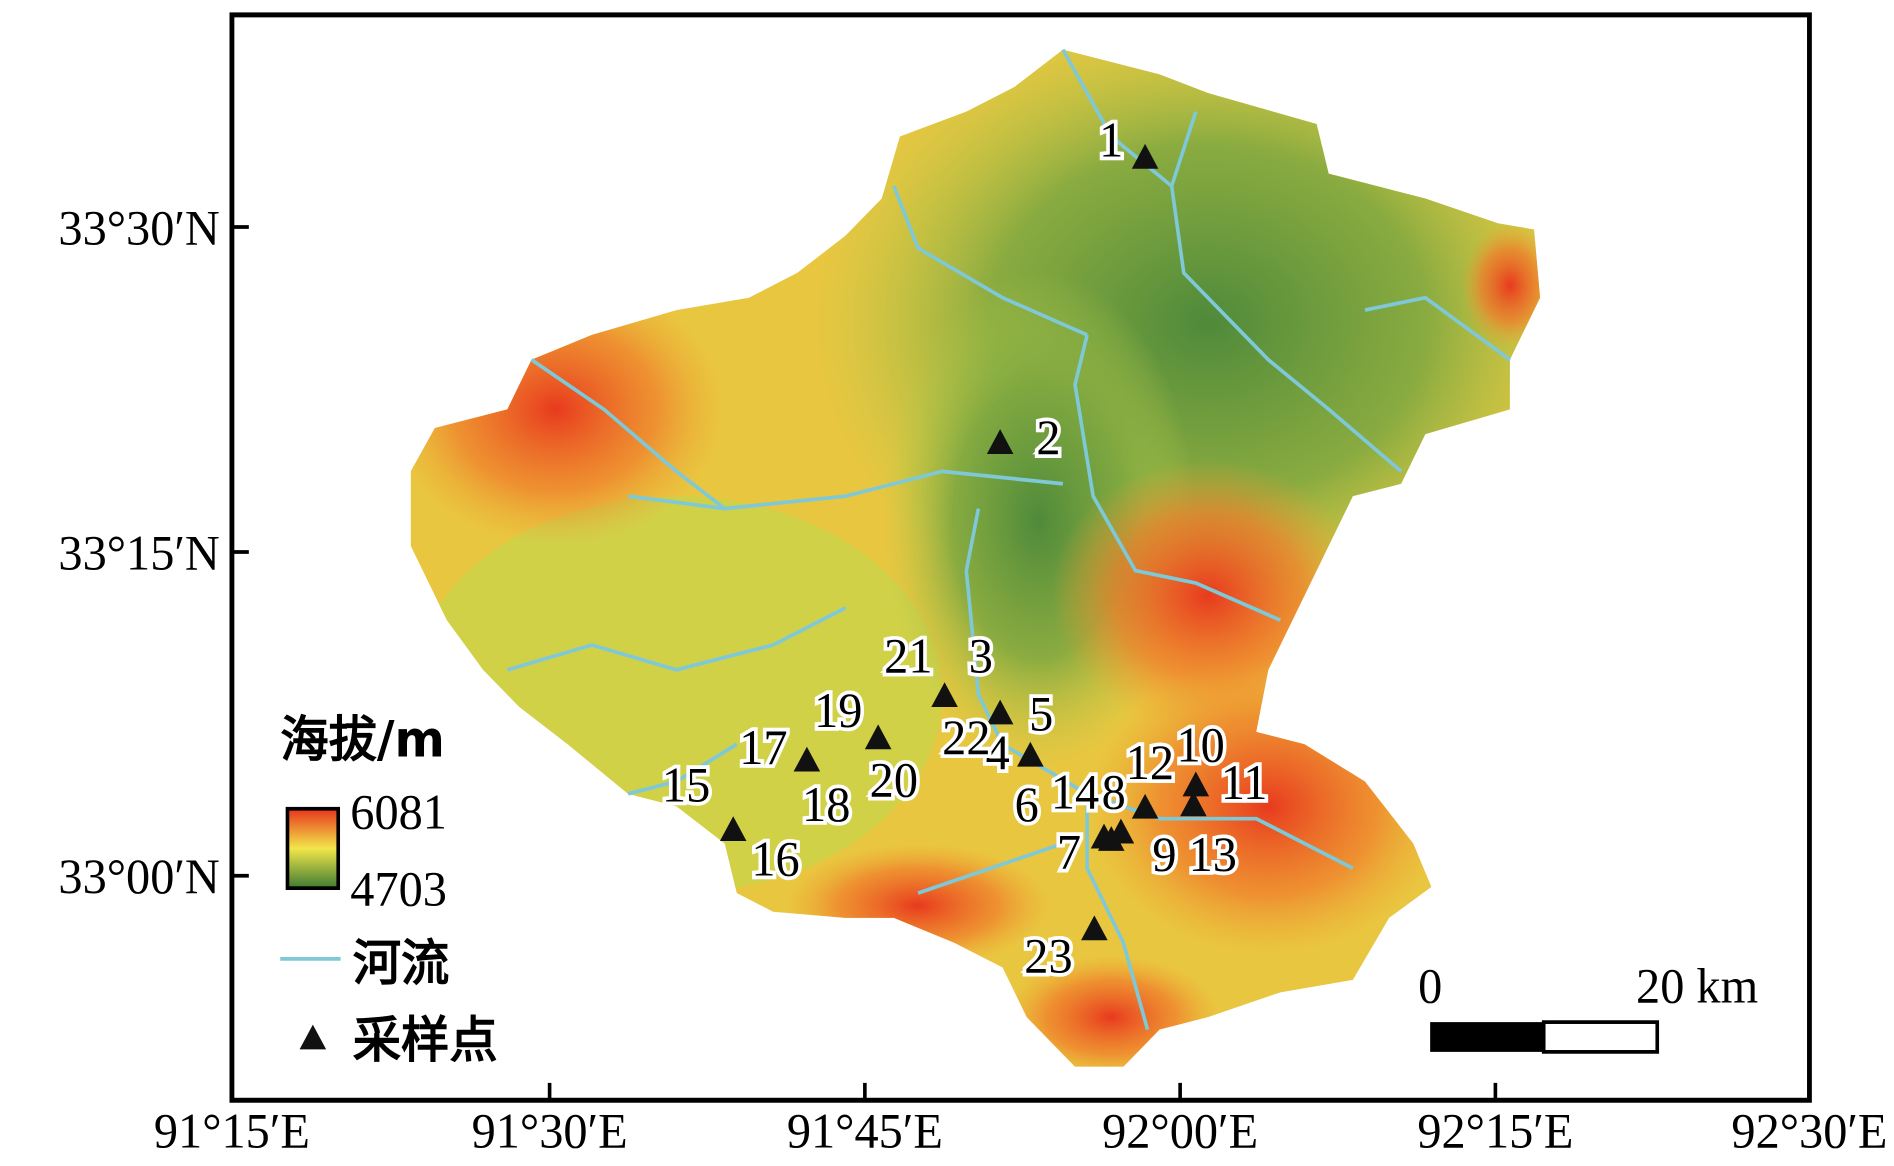 The width and height of the screenshot is (1894, 1166). I want to click on legend-title: 海拔/m, so click(362, 740).